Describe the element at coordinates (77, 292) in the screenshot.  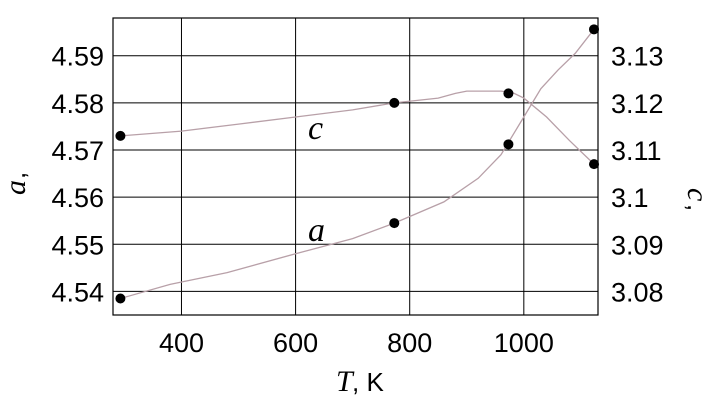
I see `y-left-tick-label: 4.54` at that location.